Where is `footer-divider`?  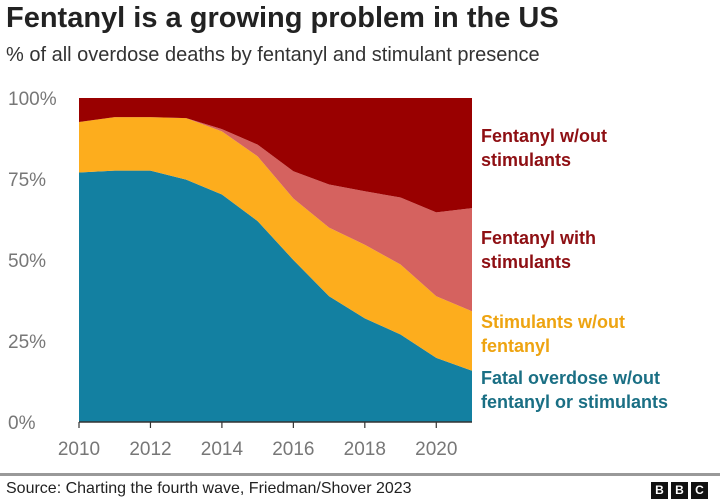
footer-divider is located at coordinates (360, 474).